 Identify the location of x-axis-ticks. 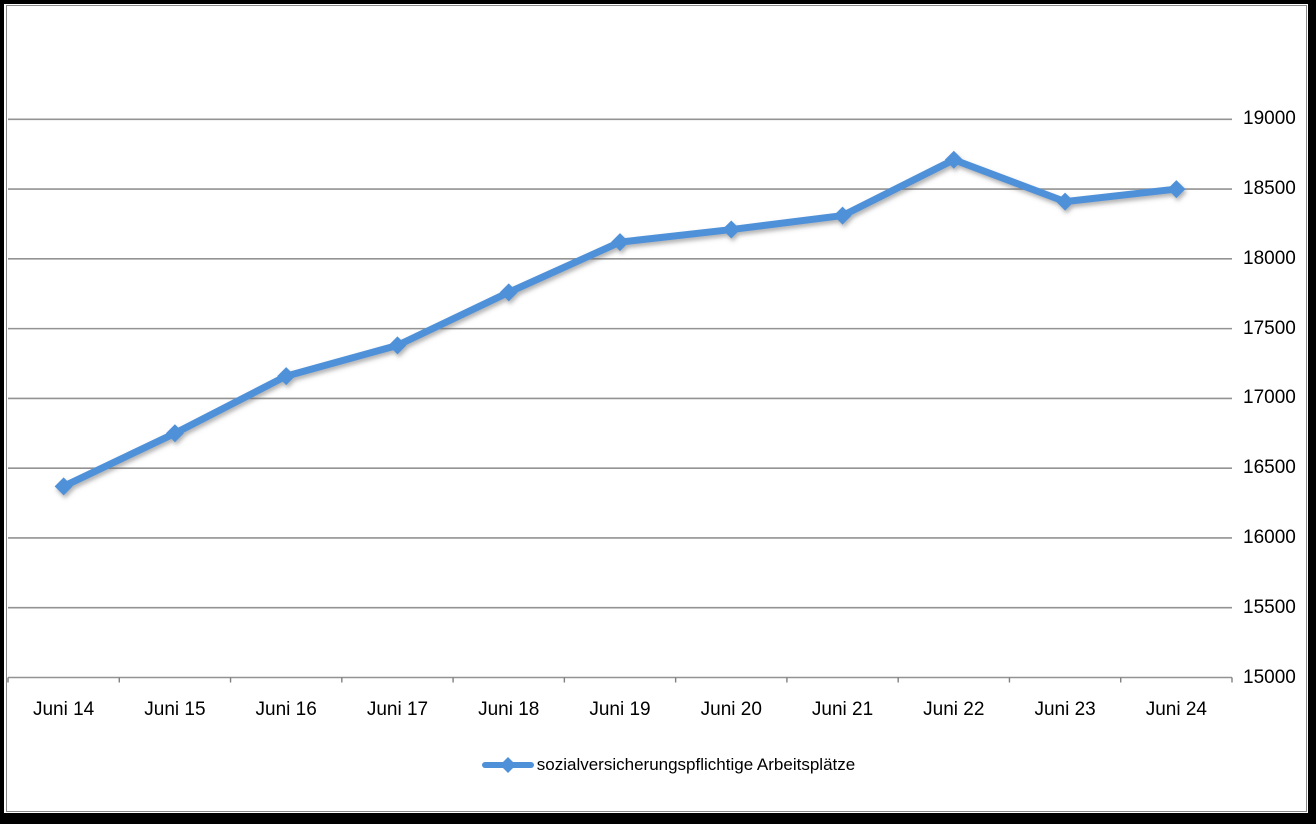
(620, 680).